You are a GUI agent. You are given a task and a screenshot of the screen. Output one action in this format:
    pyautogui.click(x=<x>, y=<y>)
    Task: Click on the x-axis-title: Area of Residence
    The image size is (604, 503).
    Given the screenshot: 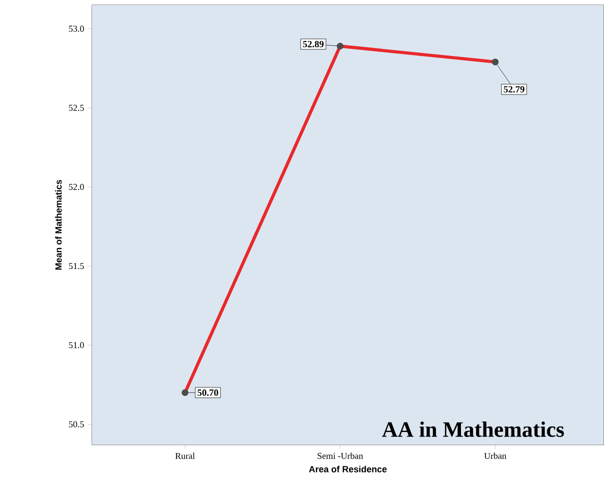 What is the action you would take?
    pyautogui.click(x=348, y=469)
    